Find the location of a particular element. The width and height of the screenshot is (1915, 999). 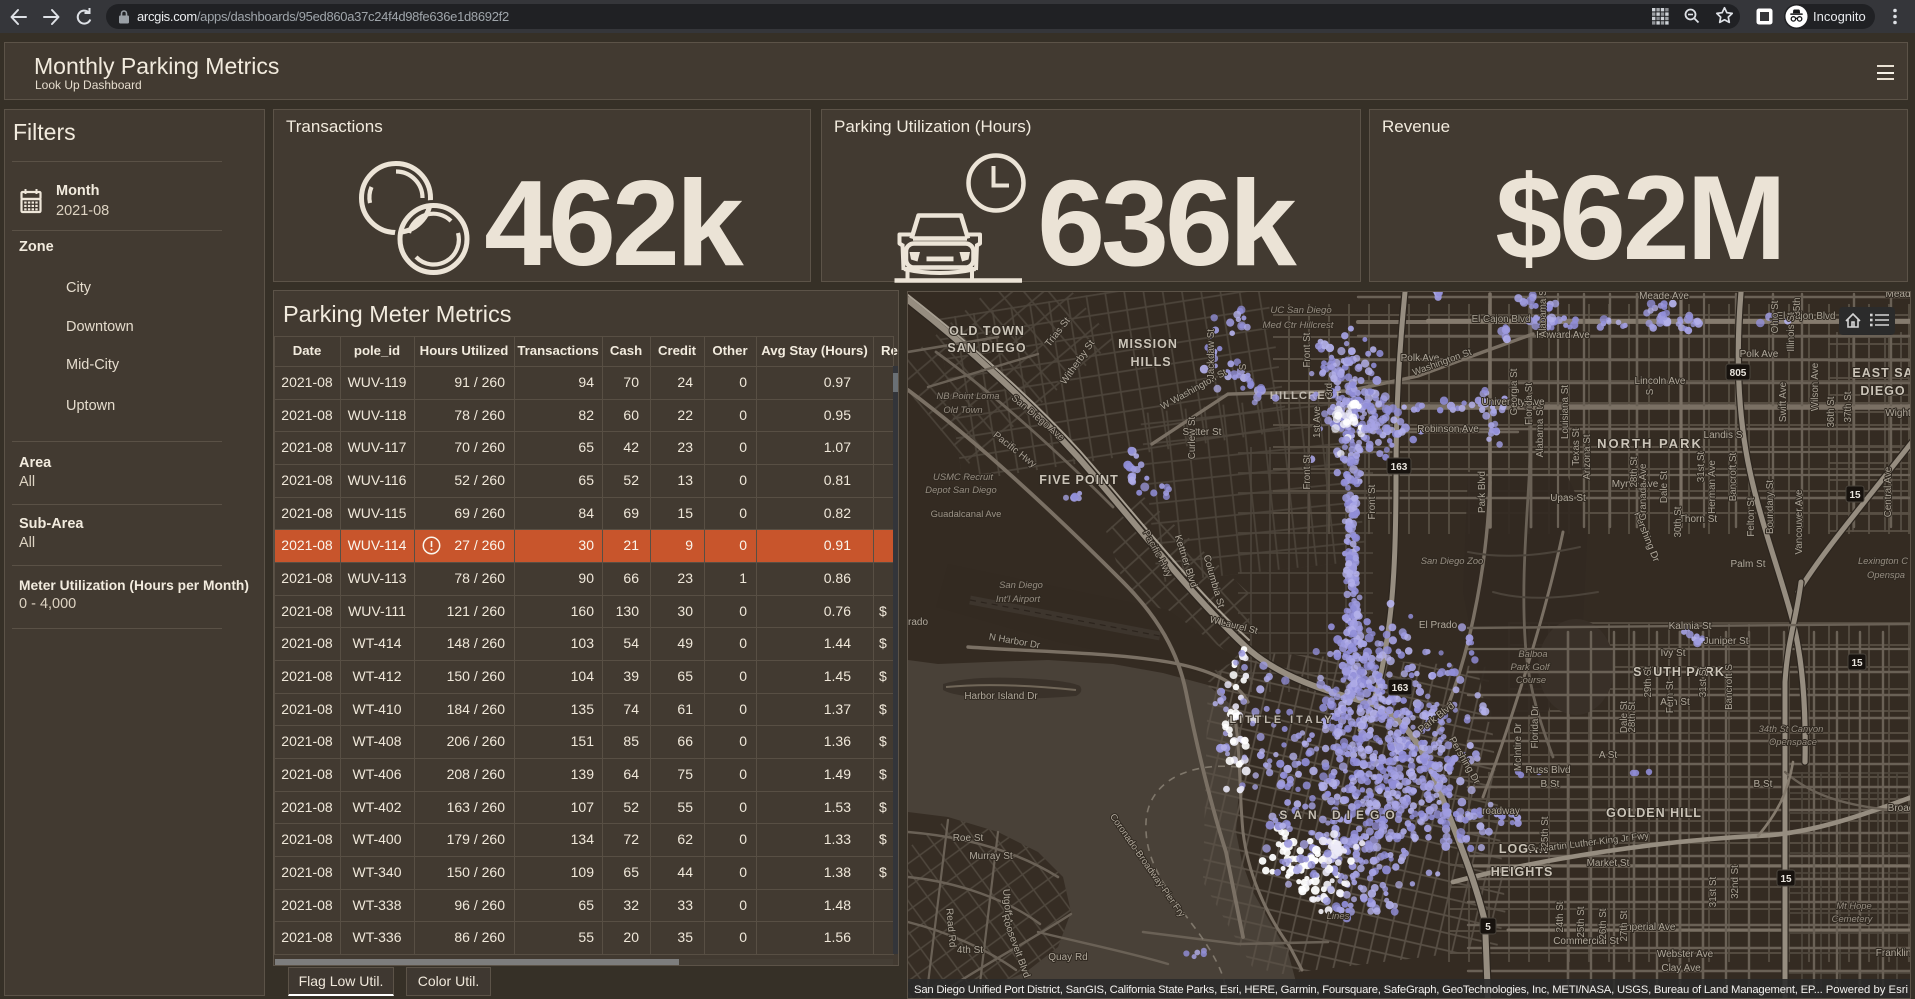

svg-text: 27th St is located at coordinates (1624, 925).